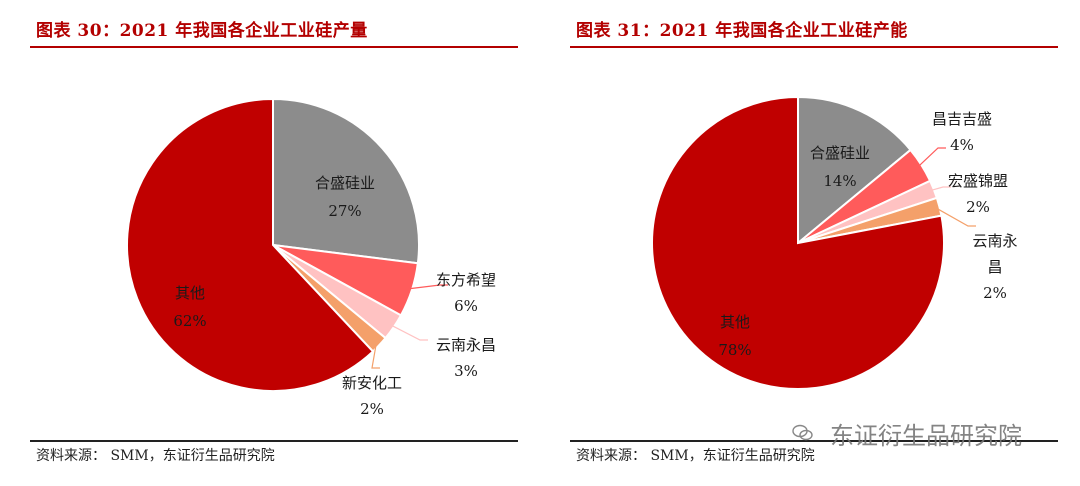 The width and height of the screenshot is (1080, 486). Describe the element at coordinates (466, 280) in the screenshot. I see `slice-label-name: 东方希望` at that location.